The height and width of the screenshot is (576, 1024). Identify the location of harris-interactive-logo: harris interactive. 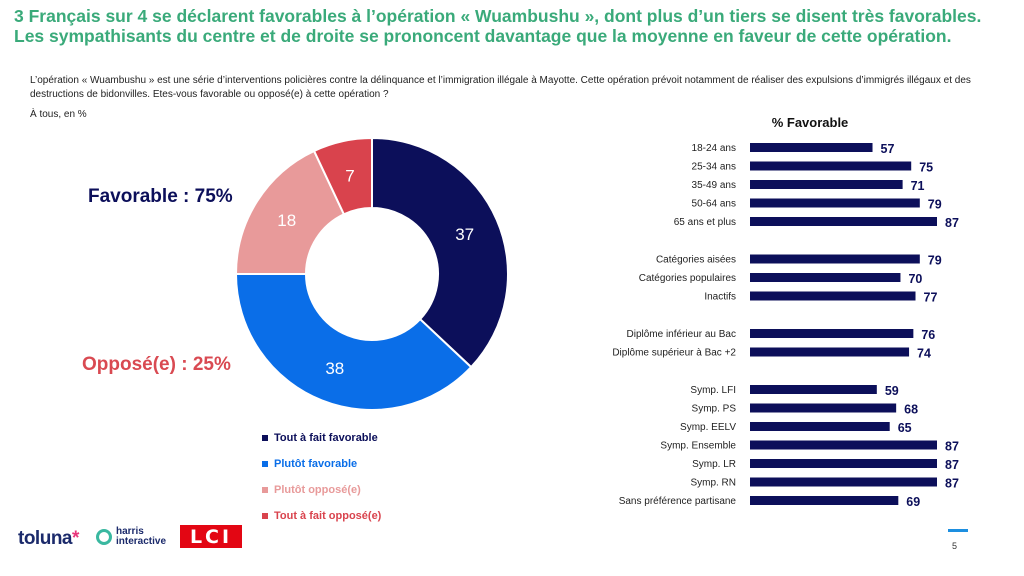
(131, 537).